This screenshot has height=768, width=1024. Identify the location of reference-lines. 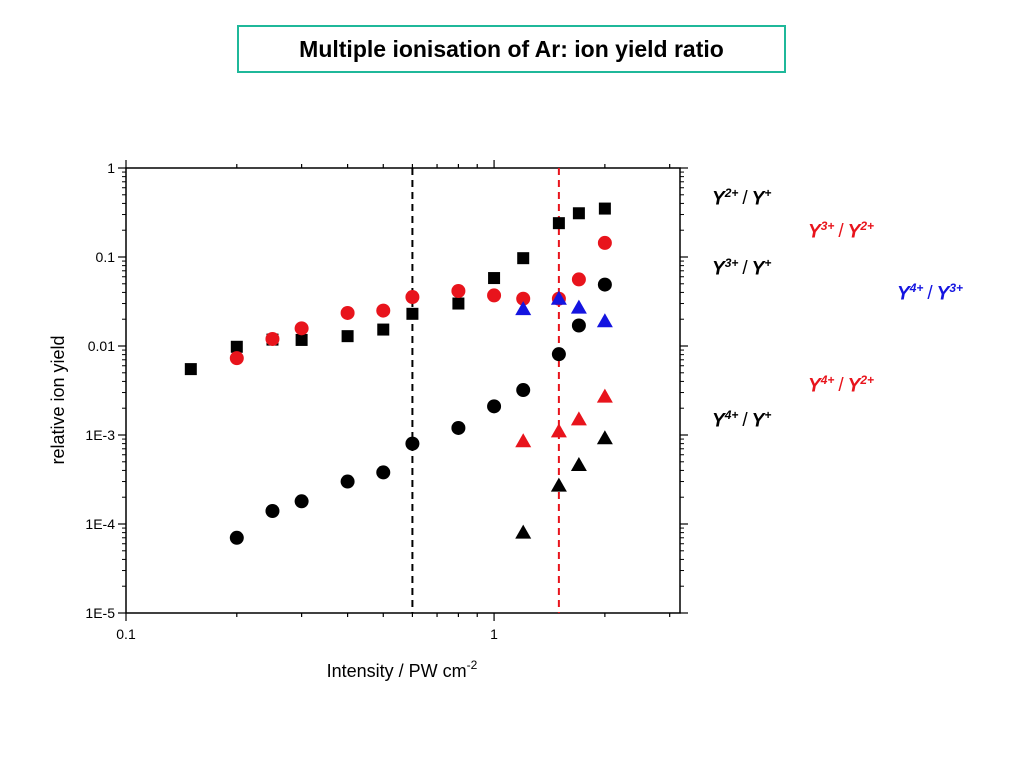
(485, 390).